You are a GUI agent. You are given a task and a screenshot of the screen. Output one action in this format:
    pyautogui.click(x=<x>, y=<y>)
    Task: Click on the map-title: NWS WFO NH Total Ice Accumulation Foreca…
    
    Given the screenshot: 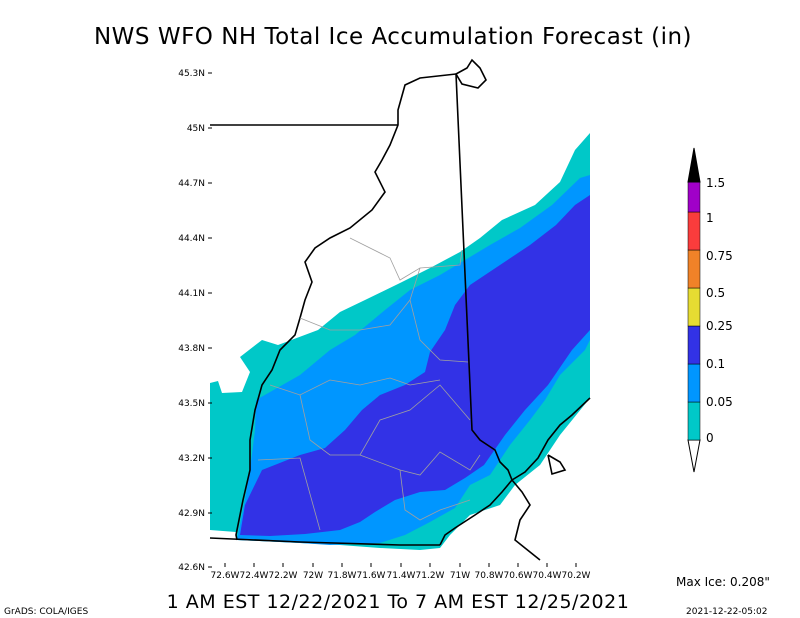 What is the action you would take?
    pyautogui.click(x=393, y=37)
    